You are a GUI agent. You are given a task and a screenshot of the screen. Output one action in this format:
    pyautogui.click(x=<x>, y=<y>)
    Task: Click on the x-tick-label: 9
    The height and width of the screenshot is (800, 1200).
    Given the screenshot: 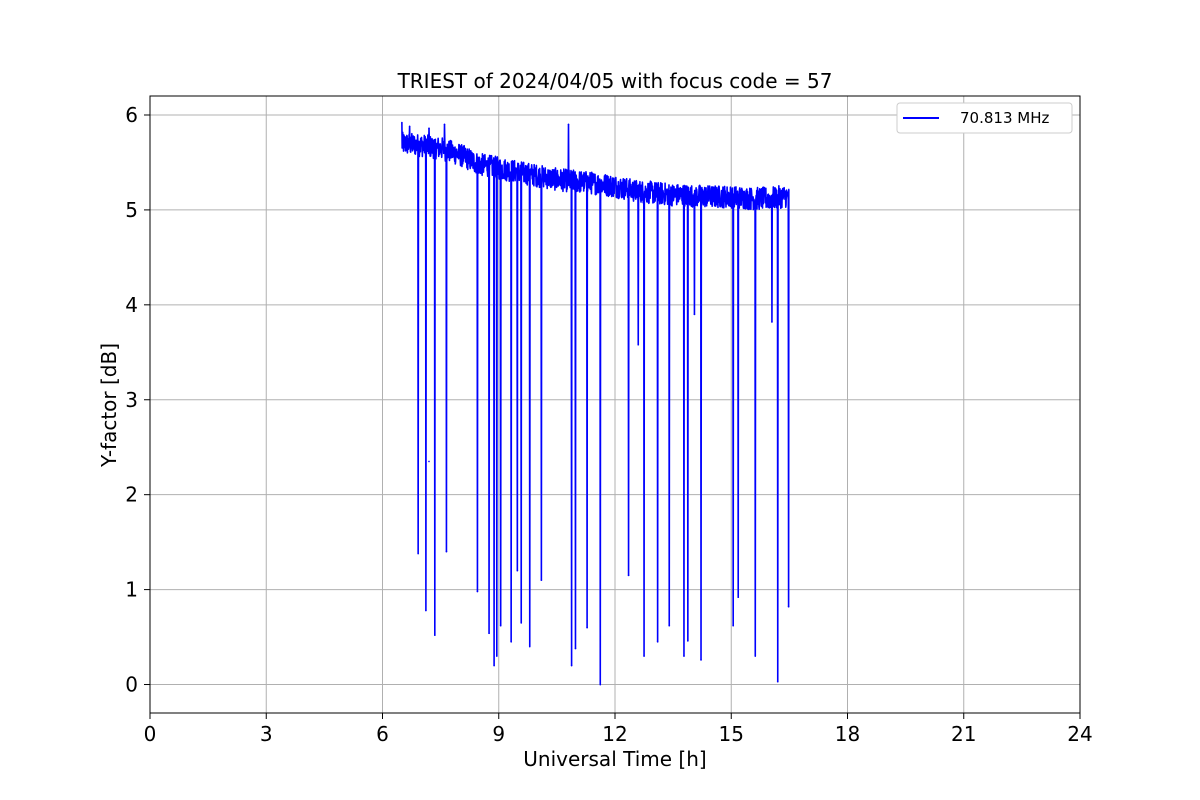 What is the action you would take?
    pyautogui.click(x=498, y=734)
    